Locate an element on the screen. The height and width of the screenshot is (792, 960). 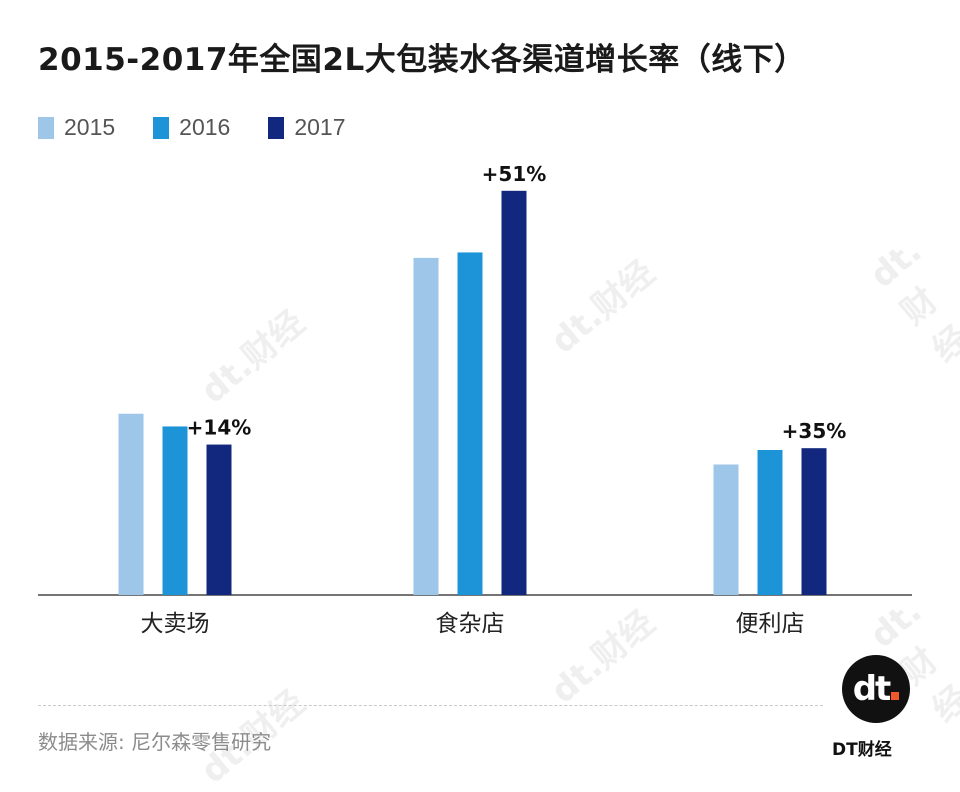
legend-item-2017: 2017 is located at coordinates (307, 127).